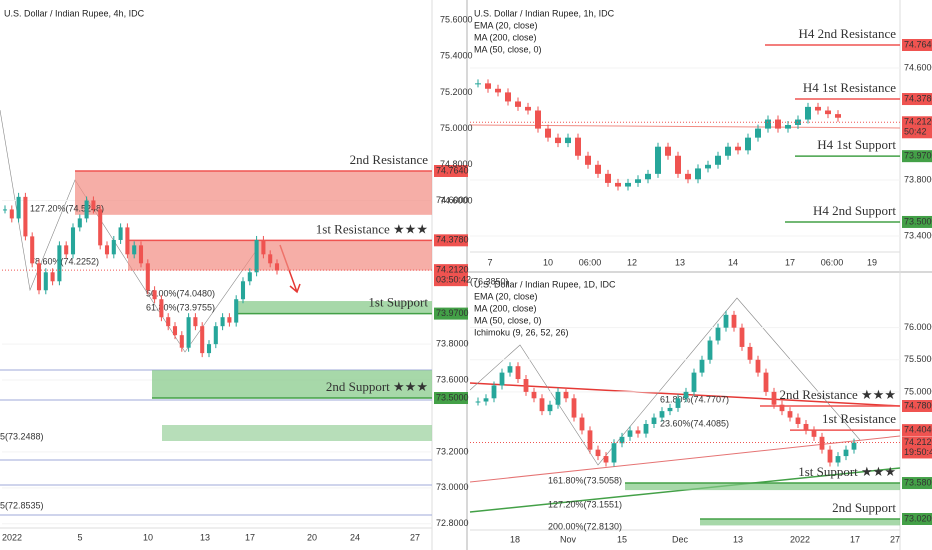  Describe the element at coordinates (506, 25) in the screenshot. I see `indicator-label: EMA (20, close)` at that location.